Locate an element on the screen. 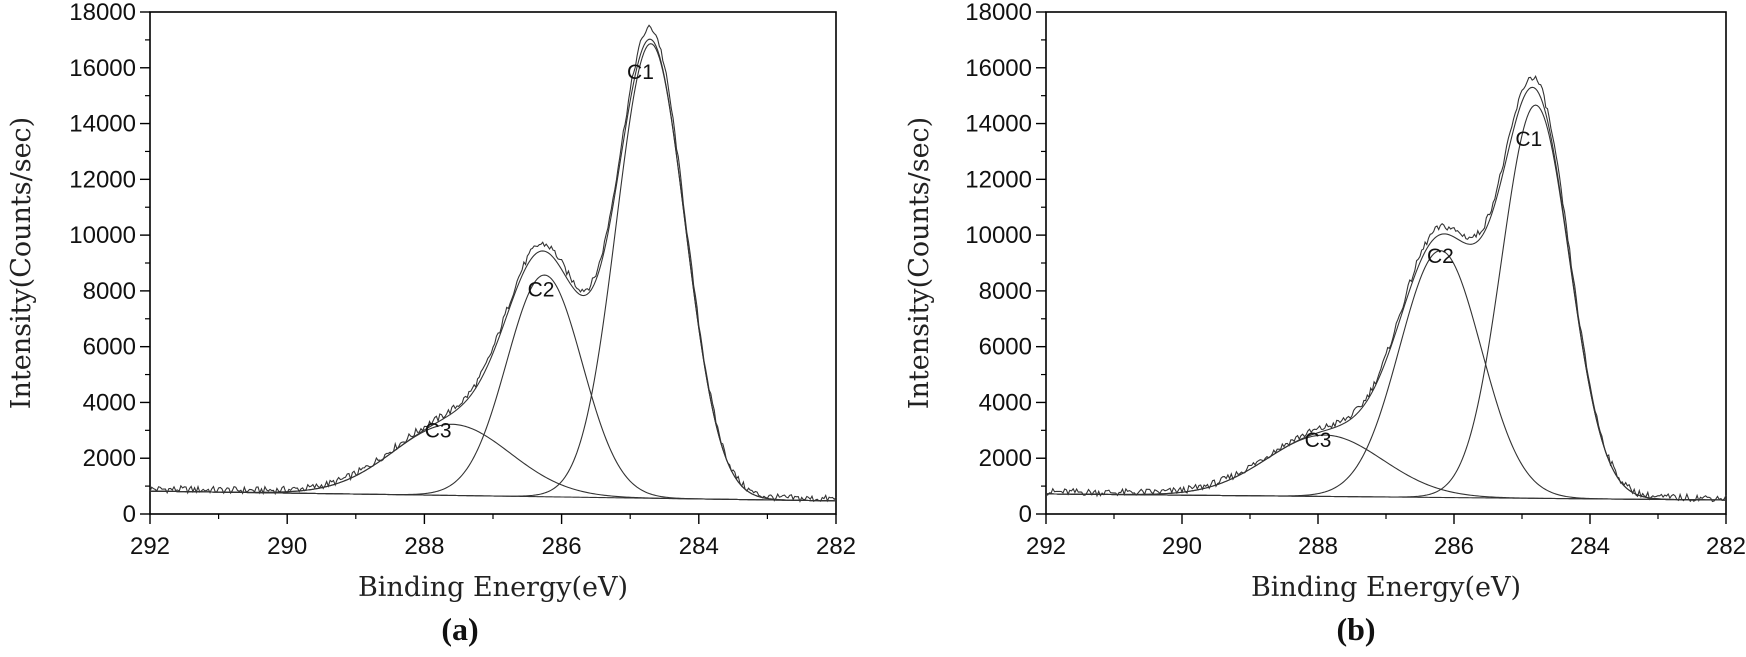  background-line is located at coordinates (1386, 497).